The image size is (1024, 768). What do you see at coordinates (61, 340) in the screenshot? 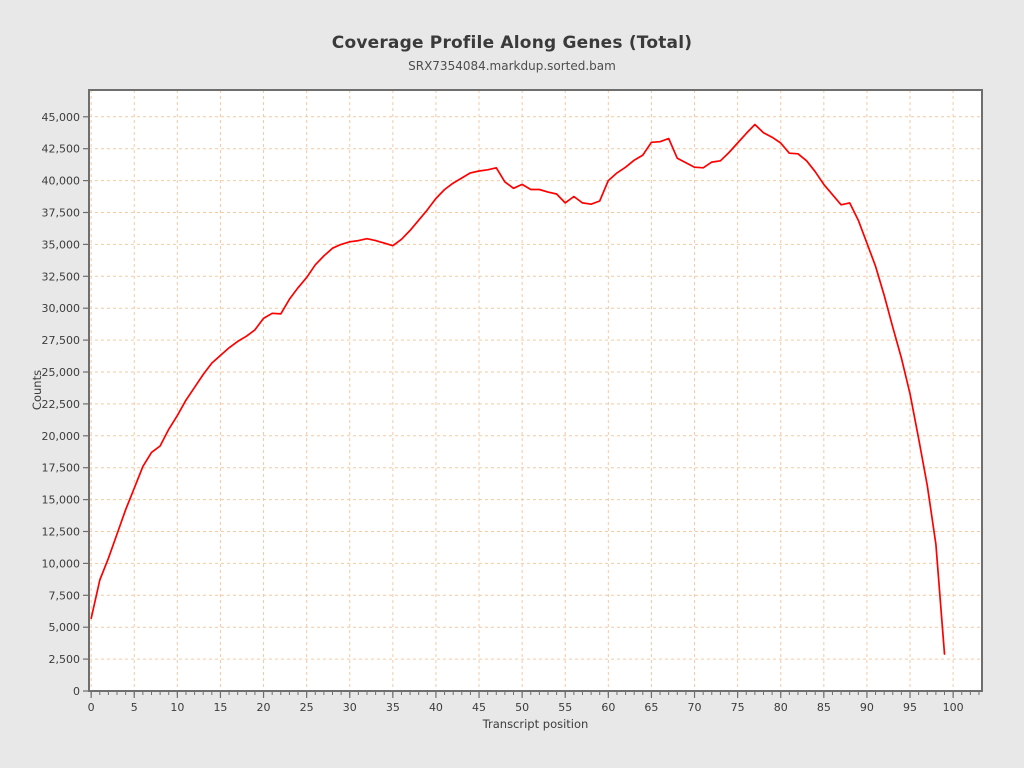
I see `y-tick-label: 27,500` at bounding box center [61, 340].